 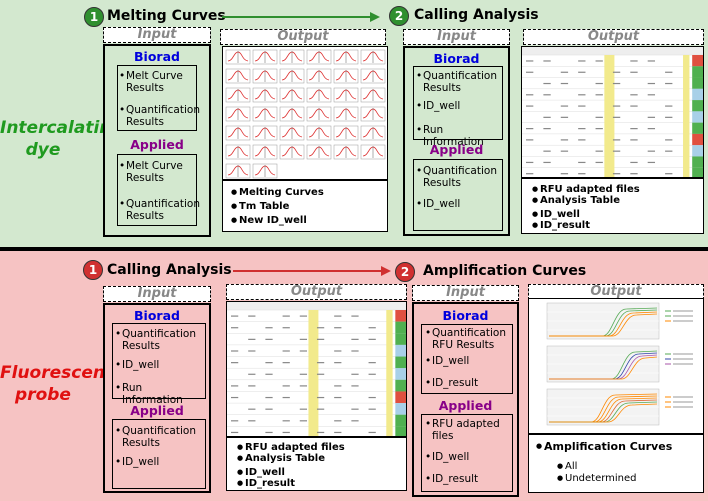 What do you see at coordinates (57, 384) in the screenshot?
I see `fluorescent-probe-label: Fluorescent probe` at bounding box center [57, 384].